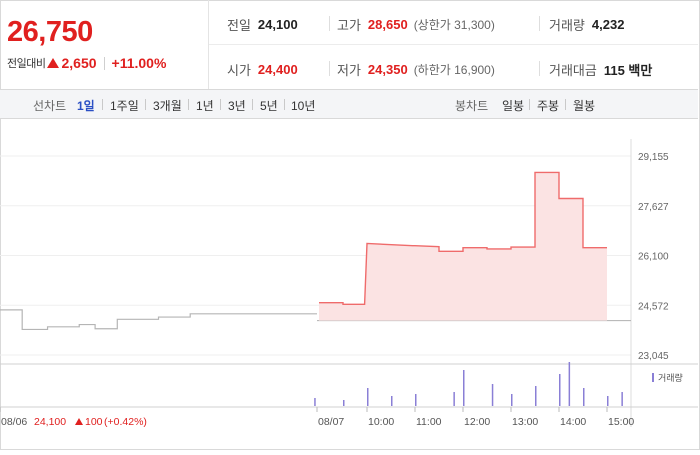 This screenshot has height=455, width=700. I want to click on x-tick-label: 14:00, so click(573, 422).